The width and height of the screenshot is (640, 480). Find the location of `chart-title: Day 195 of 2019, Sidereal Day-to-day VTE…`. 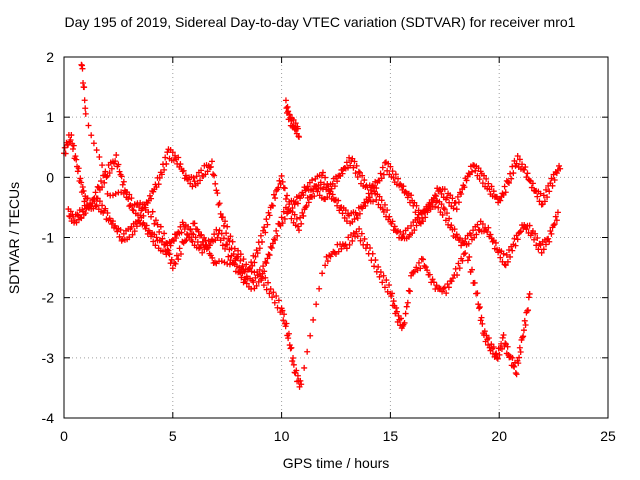

chart-title: Day 195 of 2019, Sidereal Day-to-day VTE… is located at coordinates (320, 22).